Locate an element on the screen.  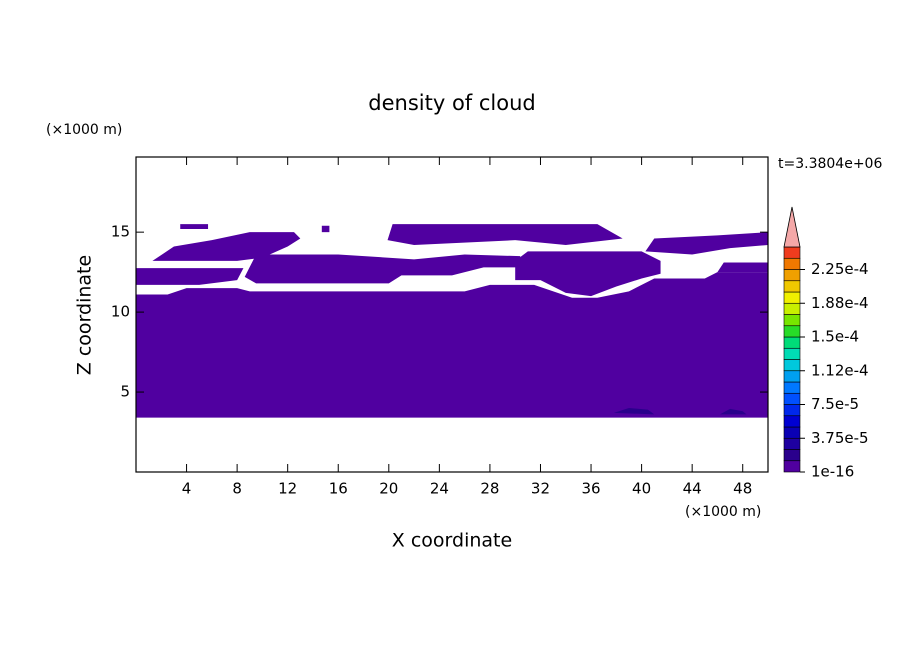
colorbar-extension is located at coordinates (792, 227).